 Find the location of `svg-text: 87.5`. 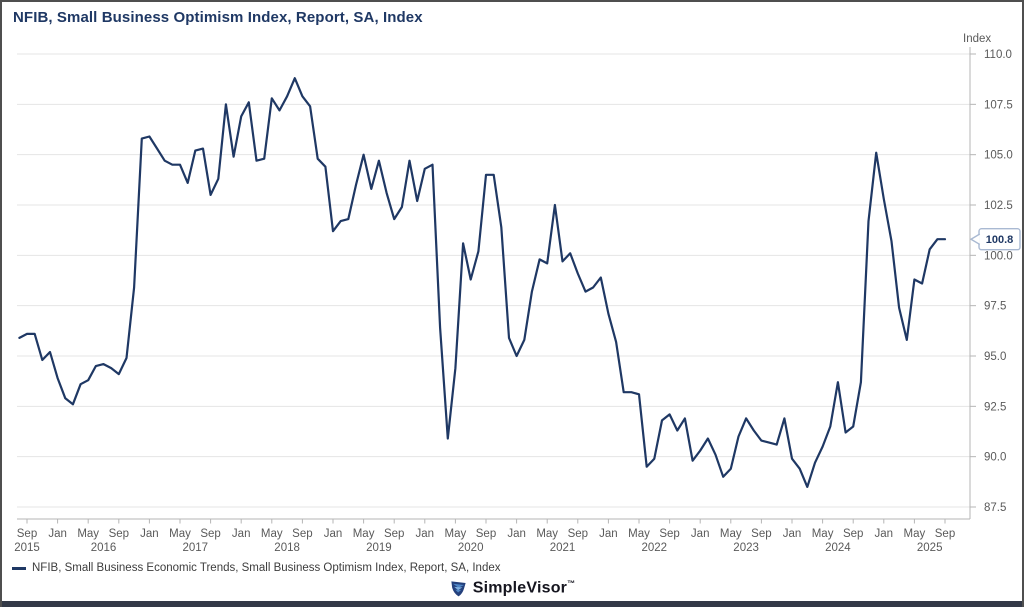

svg-text: 87.5 is located at coordinates (995, 508).